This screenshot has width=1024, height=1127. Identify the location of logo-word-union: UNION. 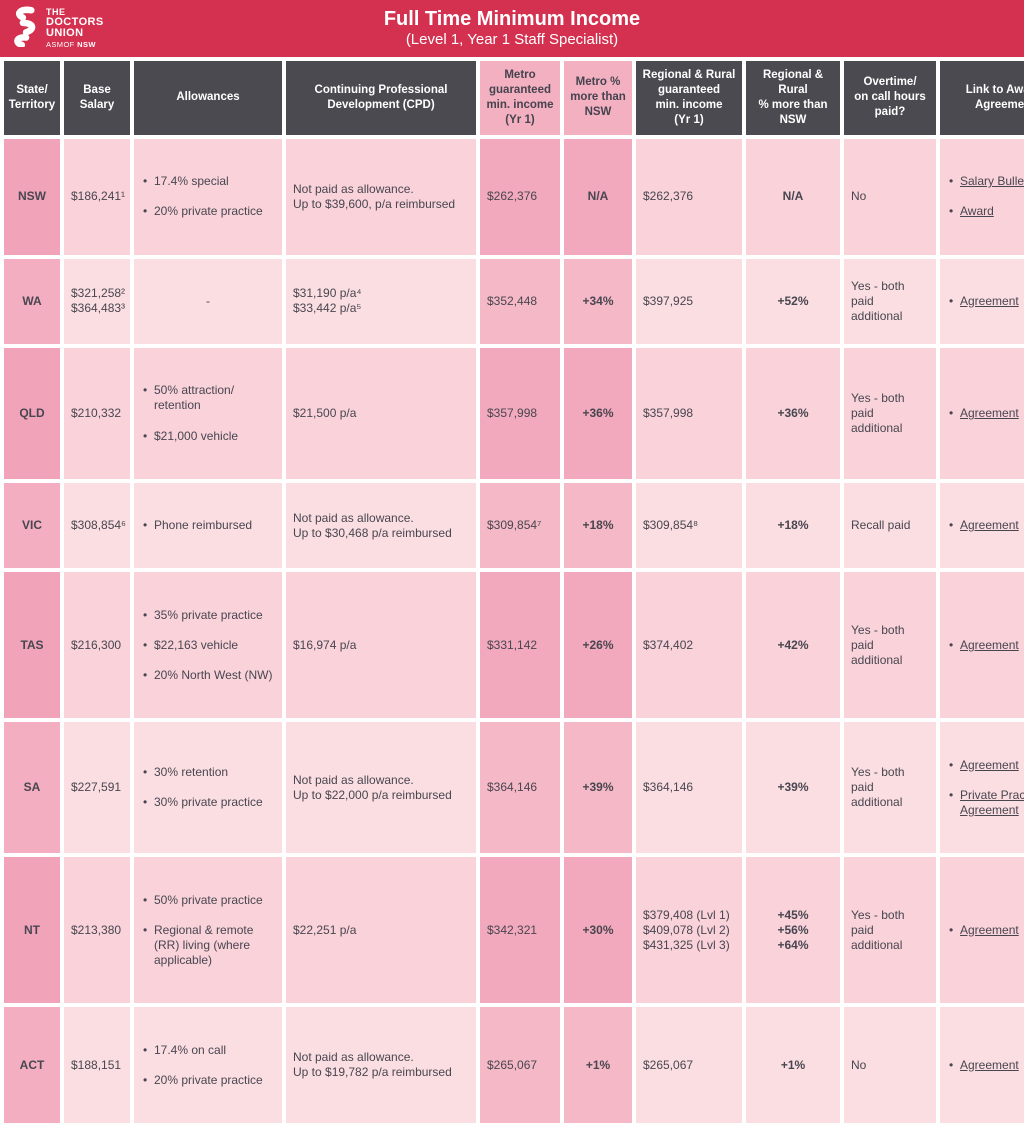
(65, 33).